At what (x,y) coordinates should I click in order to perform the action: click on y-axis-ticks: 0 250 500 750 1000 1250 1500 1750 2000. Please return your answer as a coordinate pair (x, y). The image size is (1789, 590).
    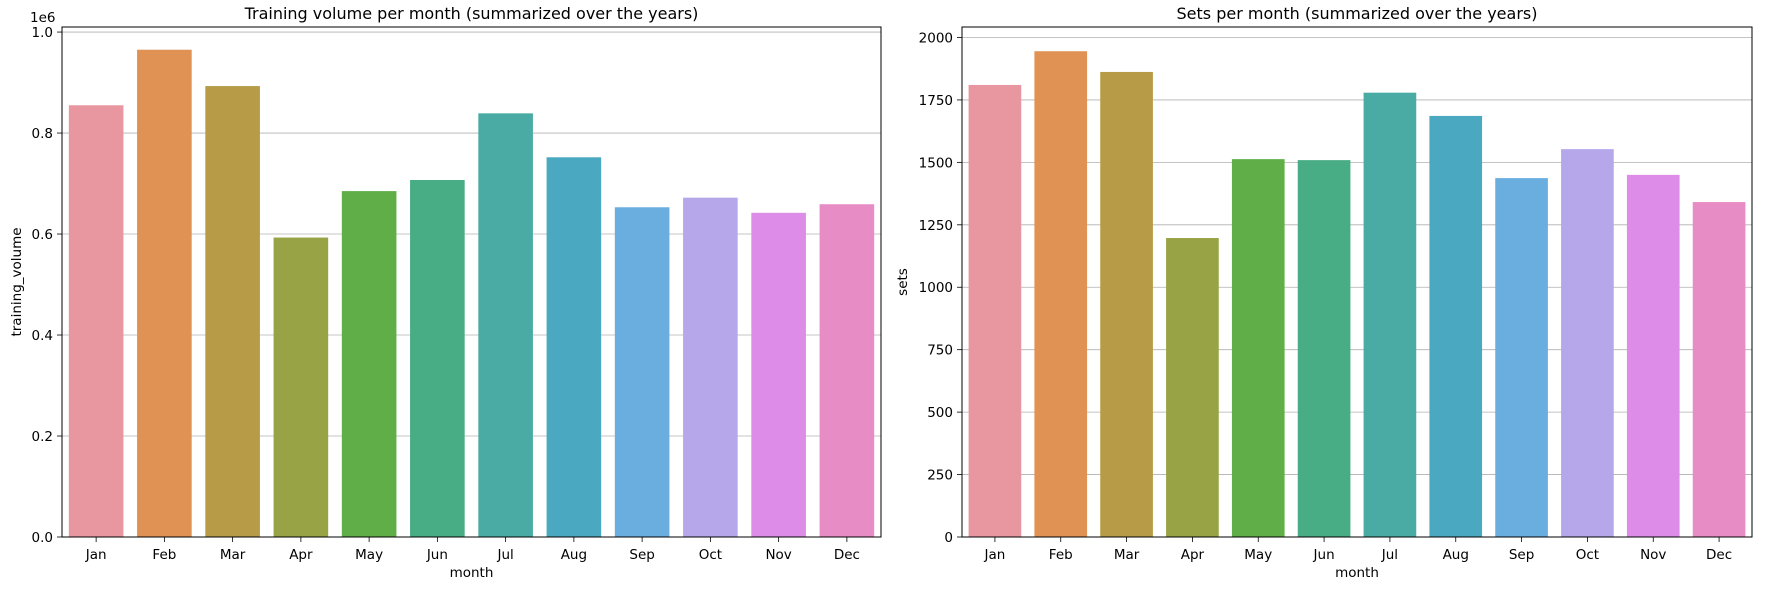
    Looking at the image, I should click on (940, 288).